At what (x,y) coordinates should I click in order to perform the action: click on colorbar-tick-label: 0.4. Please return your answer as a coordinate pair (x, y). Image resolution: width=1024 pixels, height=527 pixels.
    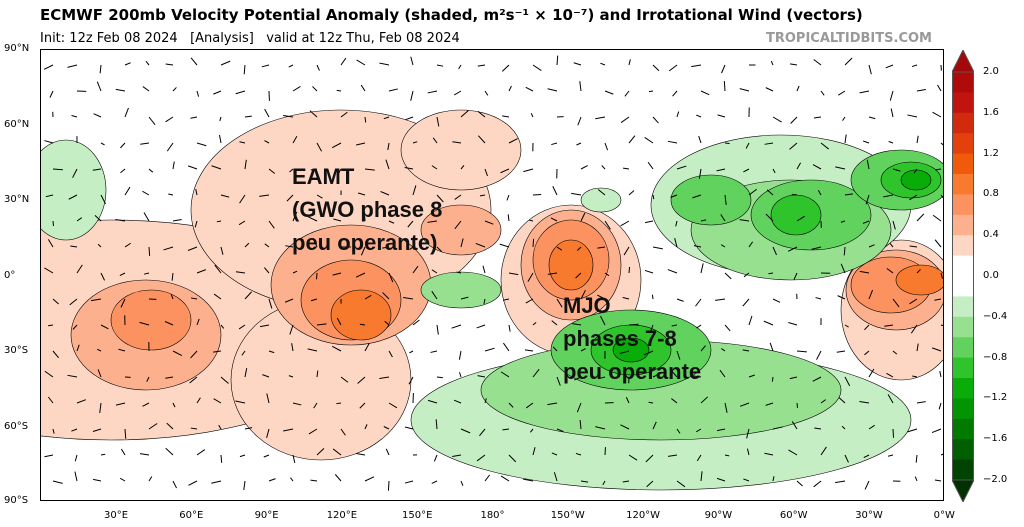
    Looking at the image, I should click on (991, 235).